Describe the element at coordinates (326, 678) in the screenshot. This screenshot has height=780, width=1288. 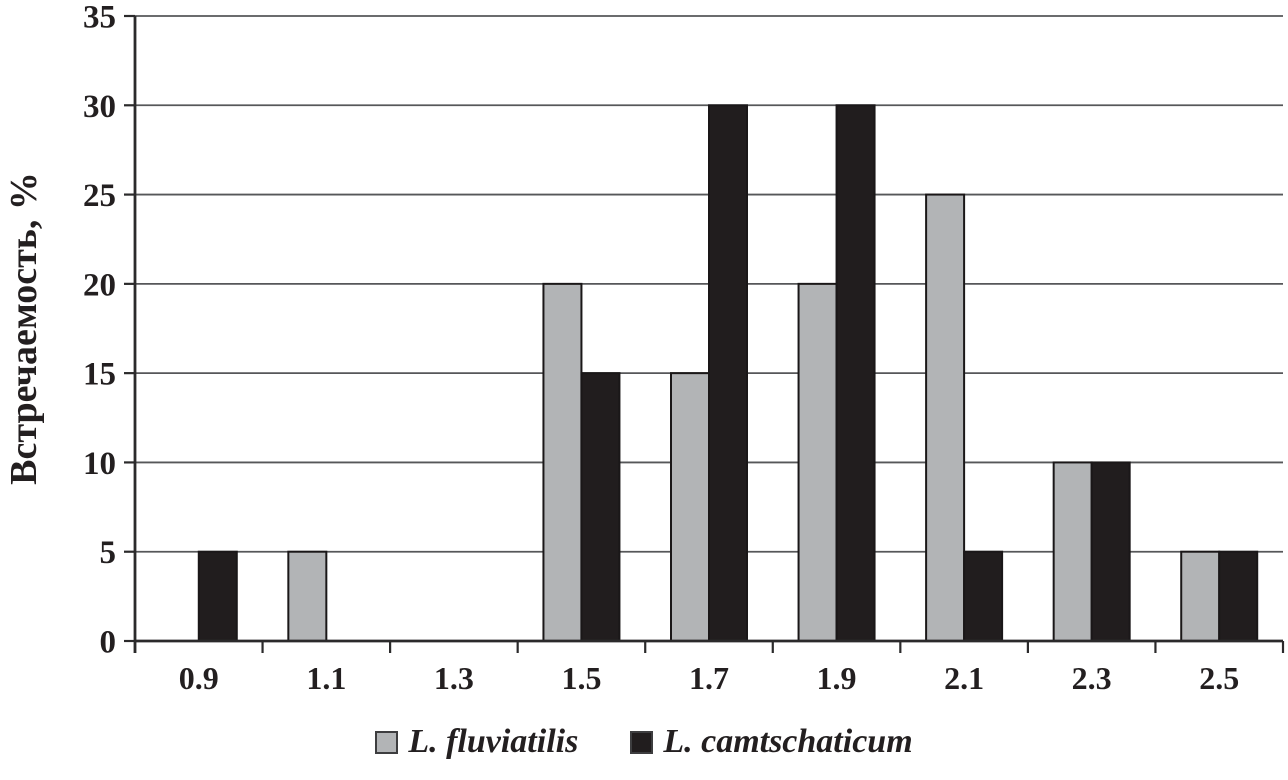
I see `x-tick-label: 1.1` at that location.